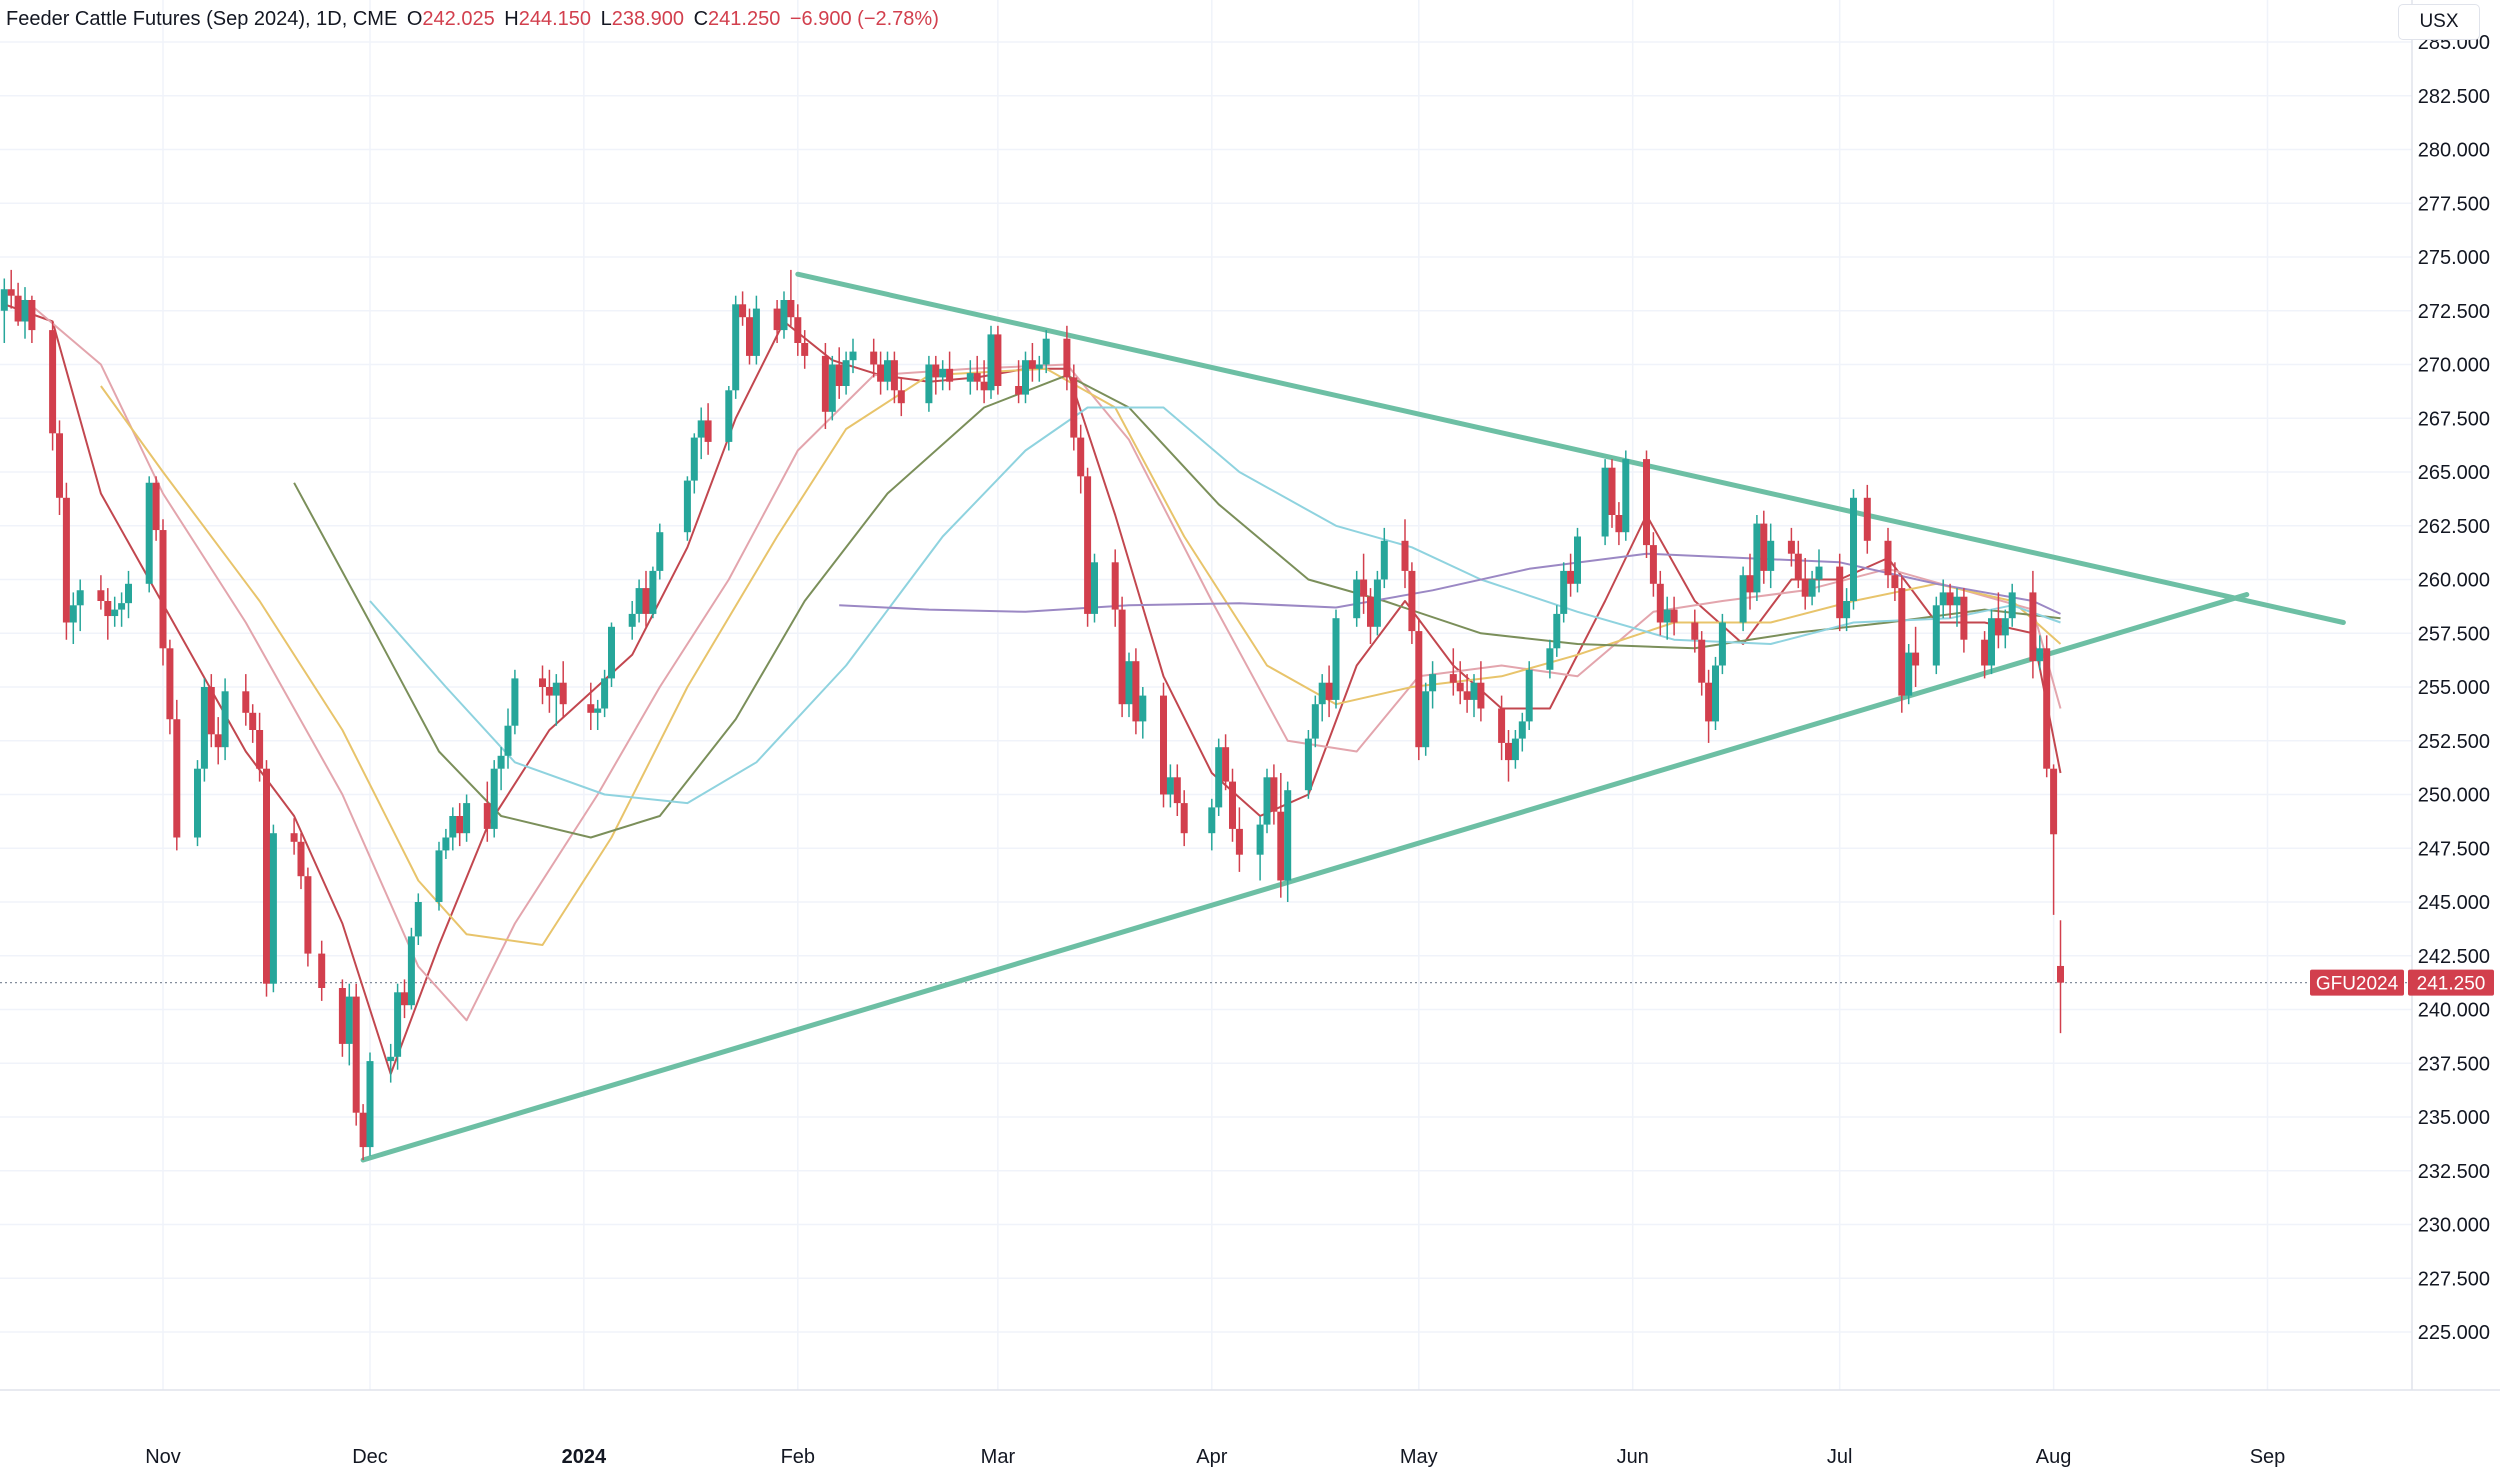  Describe the element at coordinates (2451, 982) in the screenshot. I see `badge-price-box` at that location.